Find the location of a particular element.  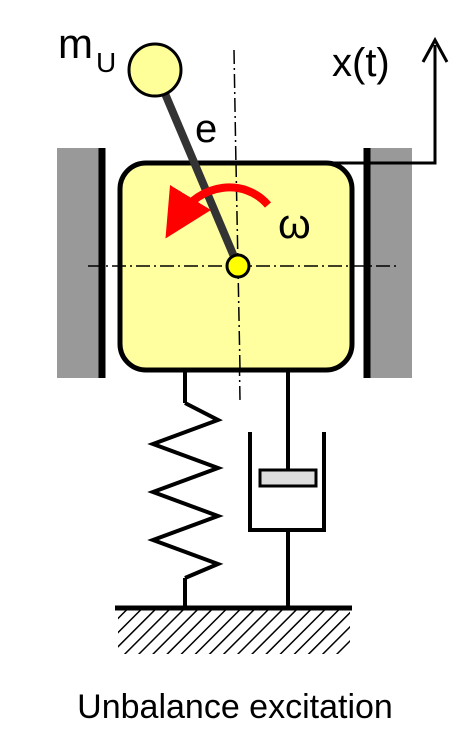

displacement-reference-line is located at coordinates (378, 105).